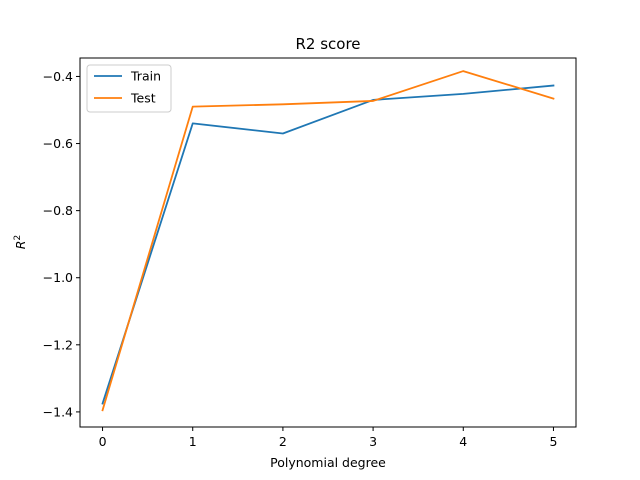  I want to click on y-tick-label: −1.2, so click(58, 344).